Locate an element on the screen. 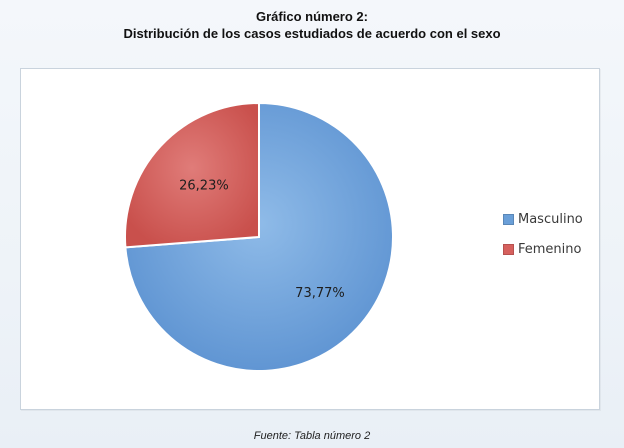  pie-data-labels: 73,77% 26,23% is located at coordinates (262, 240).